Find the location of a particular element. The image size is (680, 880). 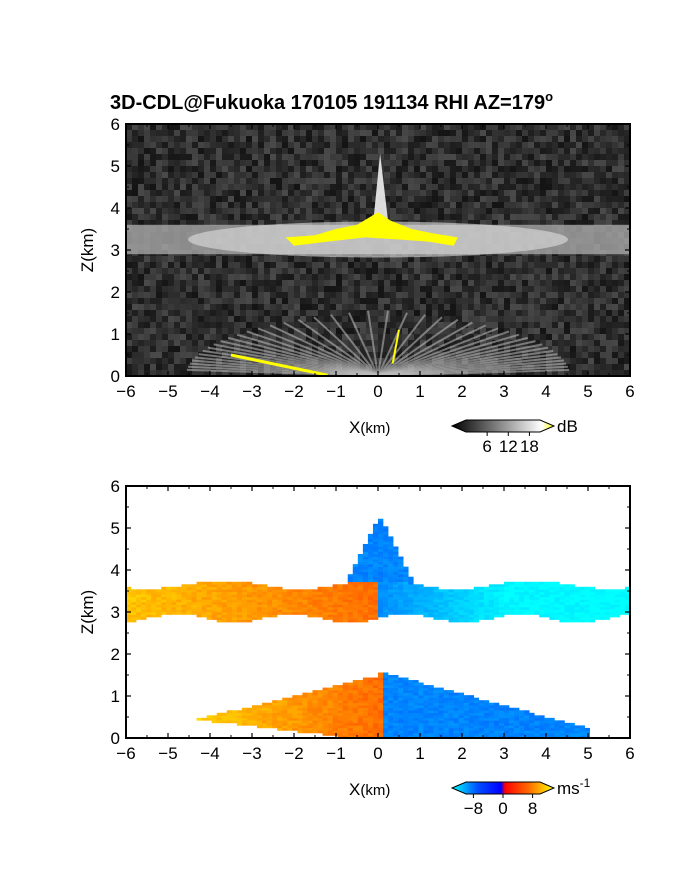

x-tick-label: 4 is located at coordinates (545, 391).